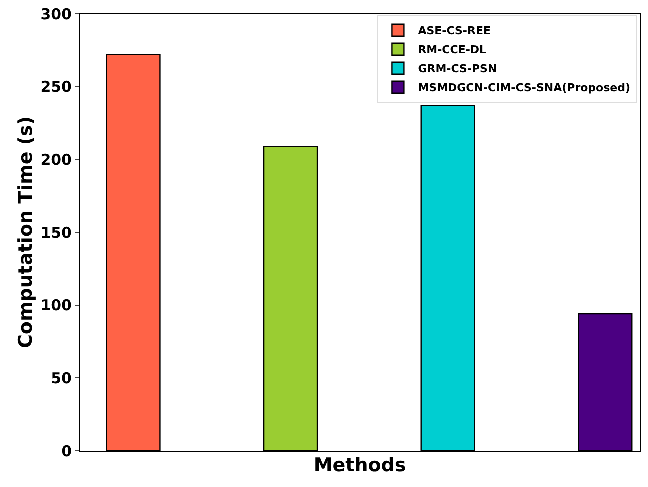  What do you see at coordinates (56, 87) in the screenshot?
I see `y-tick-label: 250` at bounding box center [56, 87].